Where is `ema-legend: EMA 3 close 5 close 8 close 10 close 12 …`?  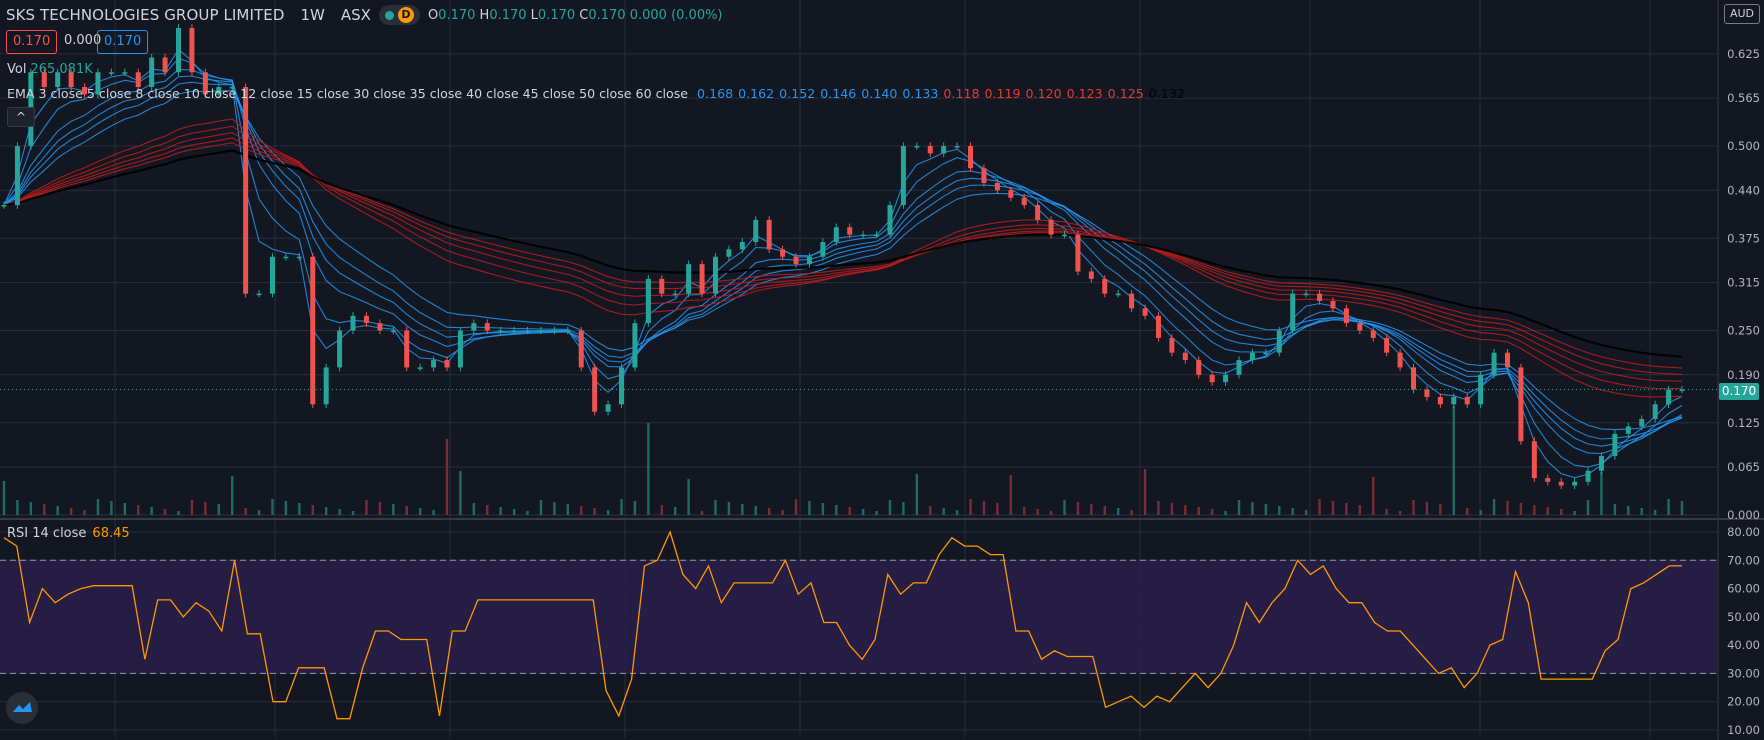
ema-legend: EMA 3 close 5 close 8 close 10 close 12 … is located at coordinates (596, 93).